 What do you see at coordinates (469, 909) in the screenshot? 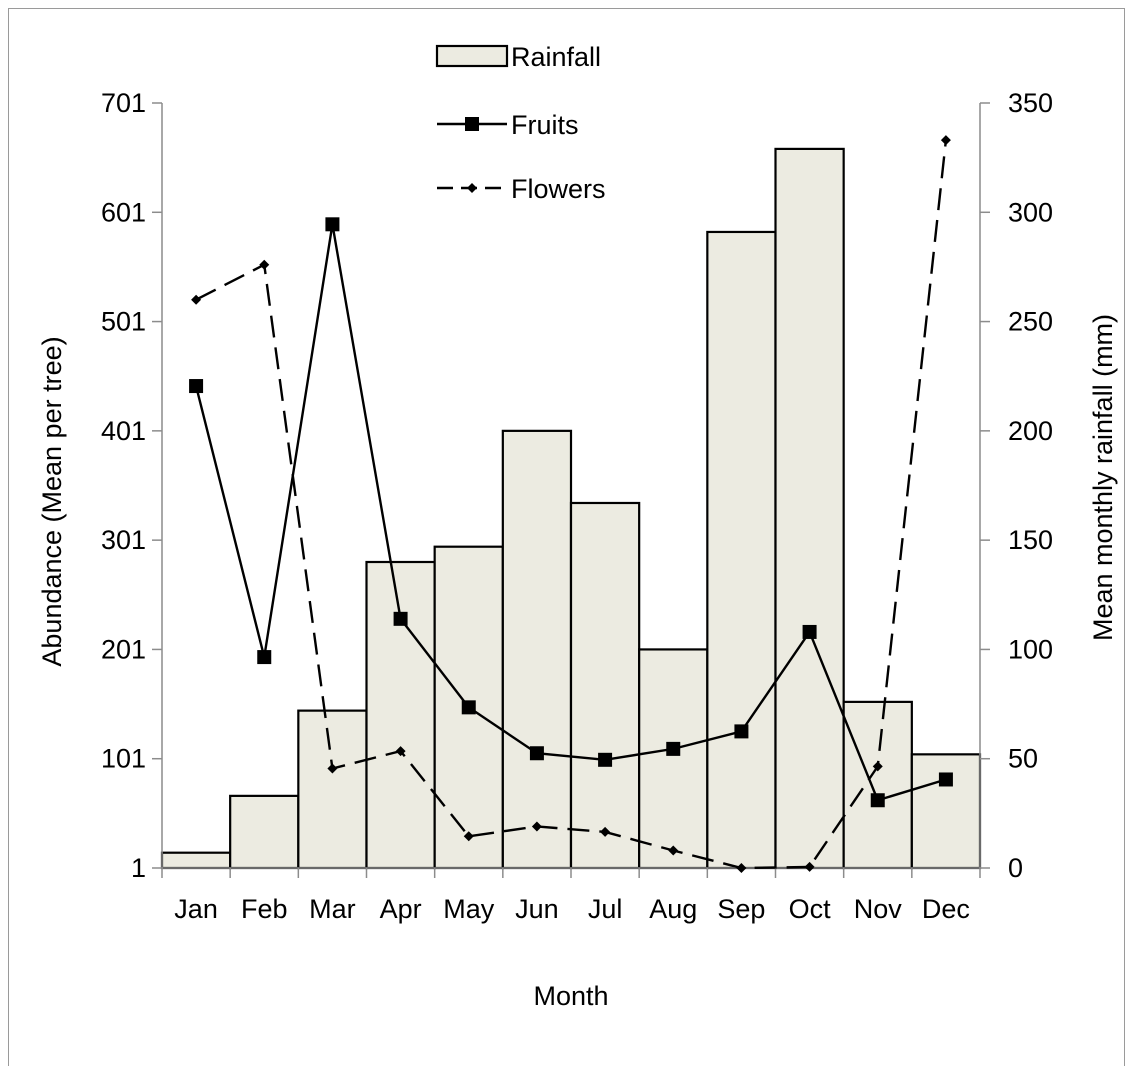
I see `x-tick-label: May` at bounding box center [469, 909].